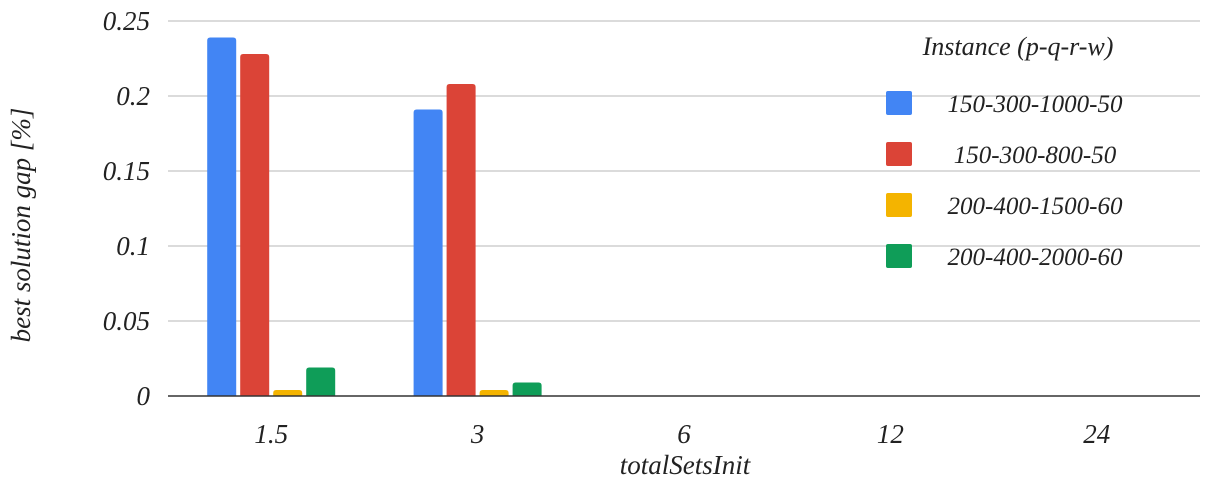  Describe the element at coordinates (686, 464) in the screenshot. I see `x-axis-title: totalSetsInit` at that location.